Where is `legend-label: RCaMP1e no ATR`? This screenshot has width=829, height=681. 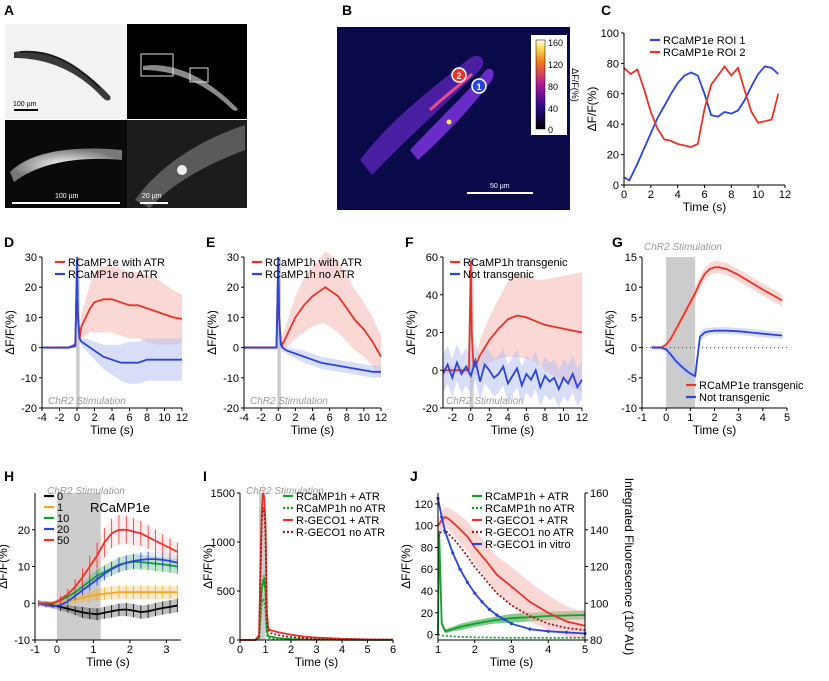
legend-label: RCaMP1e no ATR is located at coordinates (113, 275).